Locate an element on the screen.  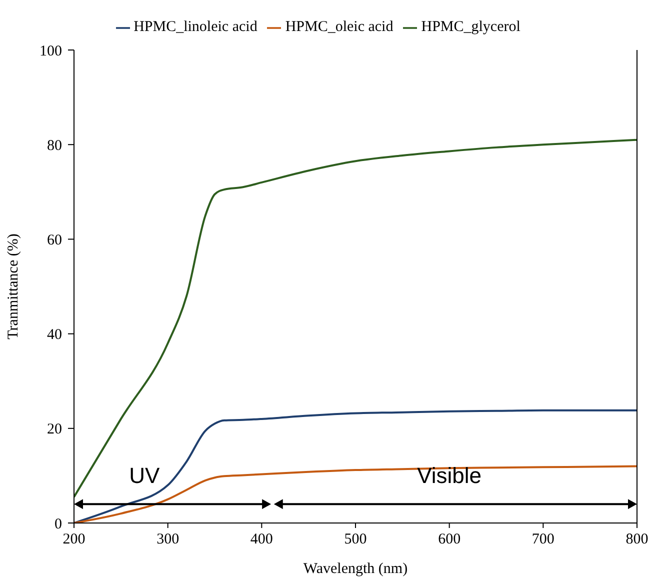
y-axis-title: Tranmittance (%) is located at coordinates (13, 287).